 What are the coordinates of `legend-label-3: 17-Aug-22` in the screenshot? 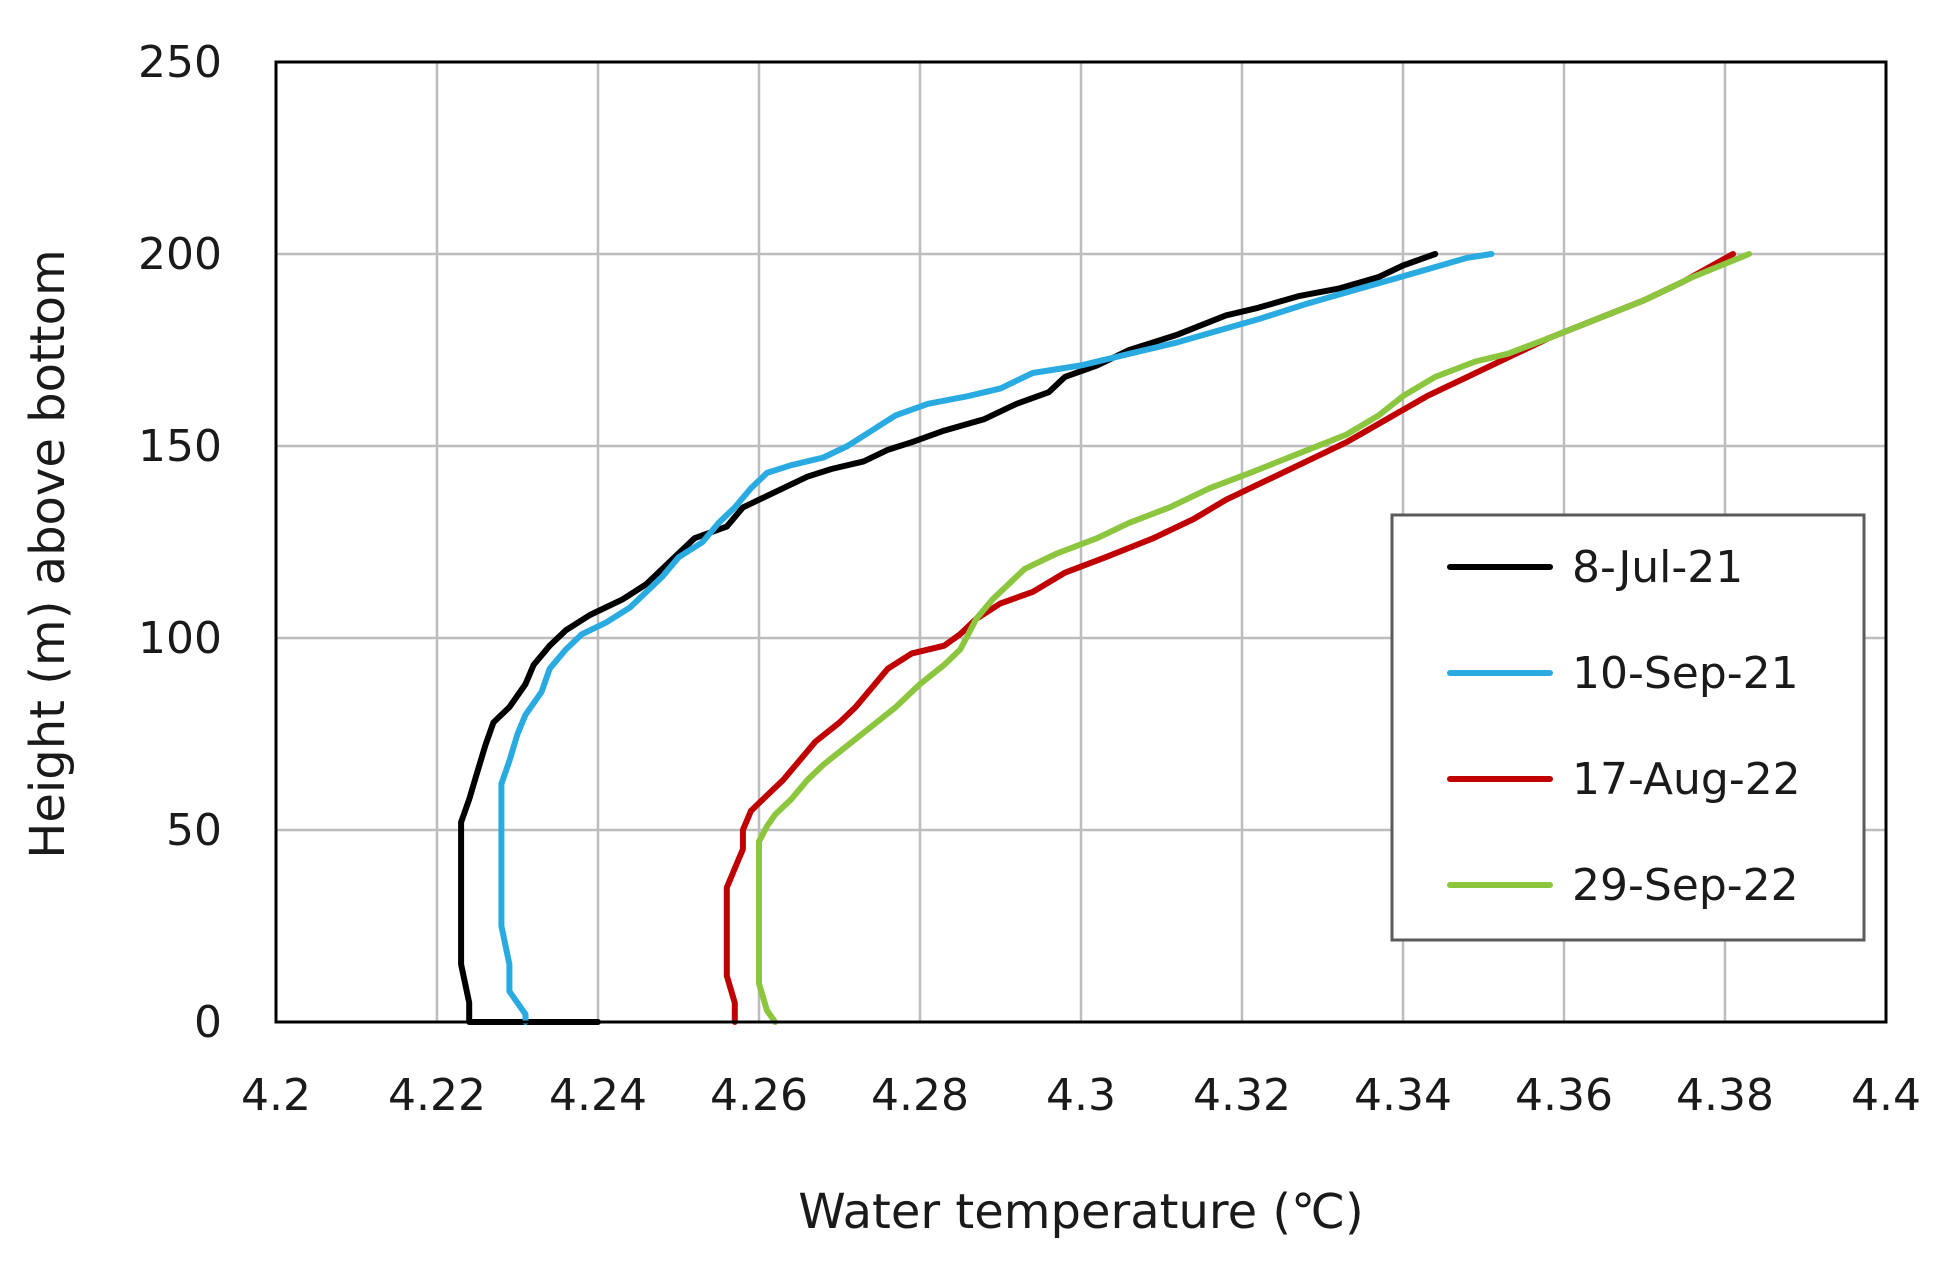 It's located at (1686, 779).